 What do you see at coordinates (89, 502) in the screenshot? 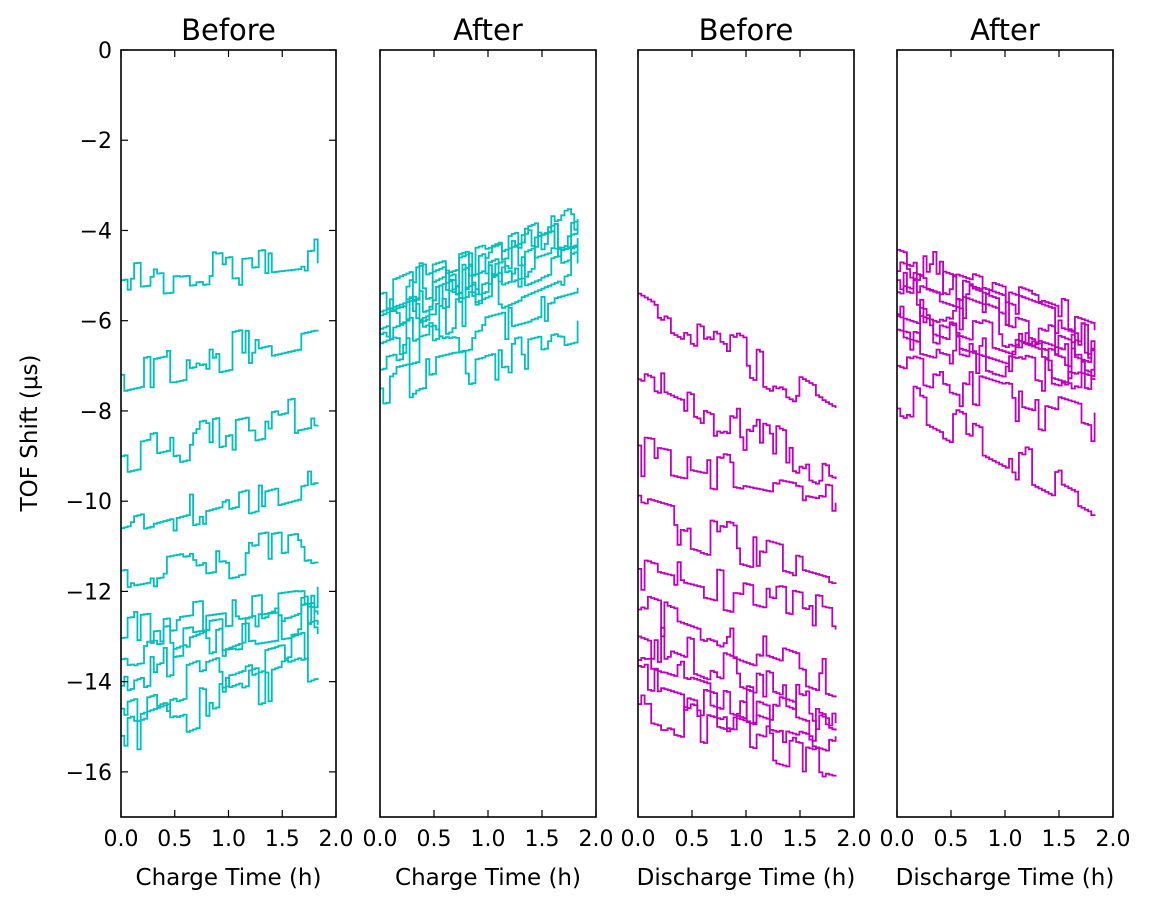
I see `y-tick-label: −10` at bounding box center [89, 502].